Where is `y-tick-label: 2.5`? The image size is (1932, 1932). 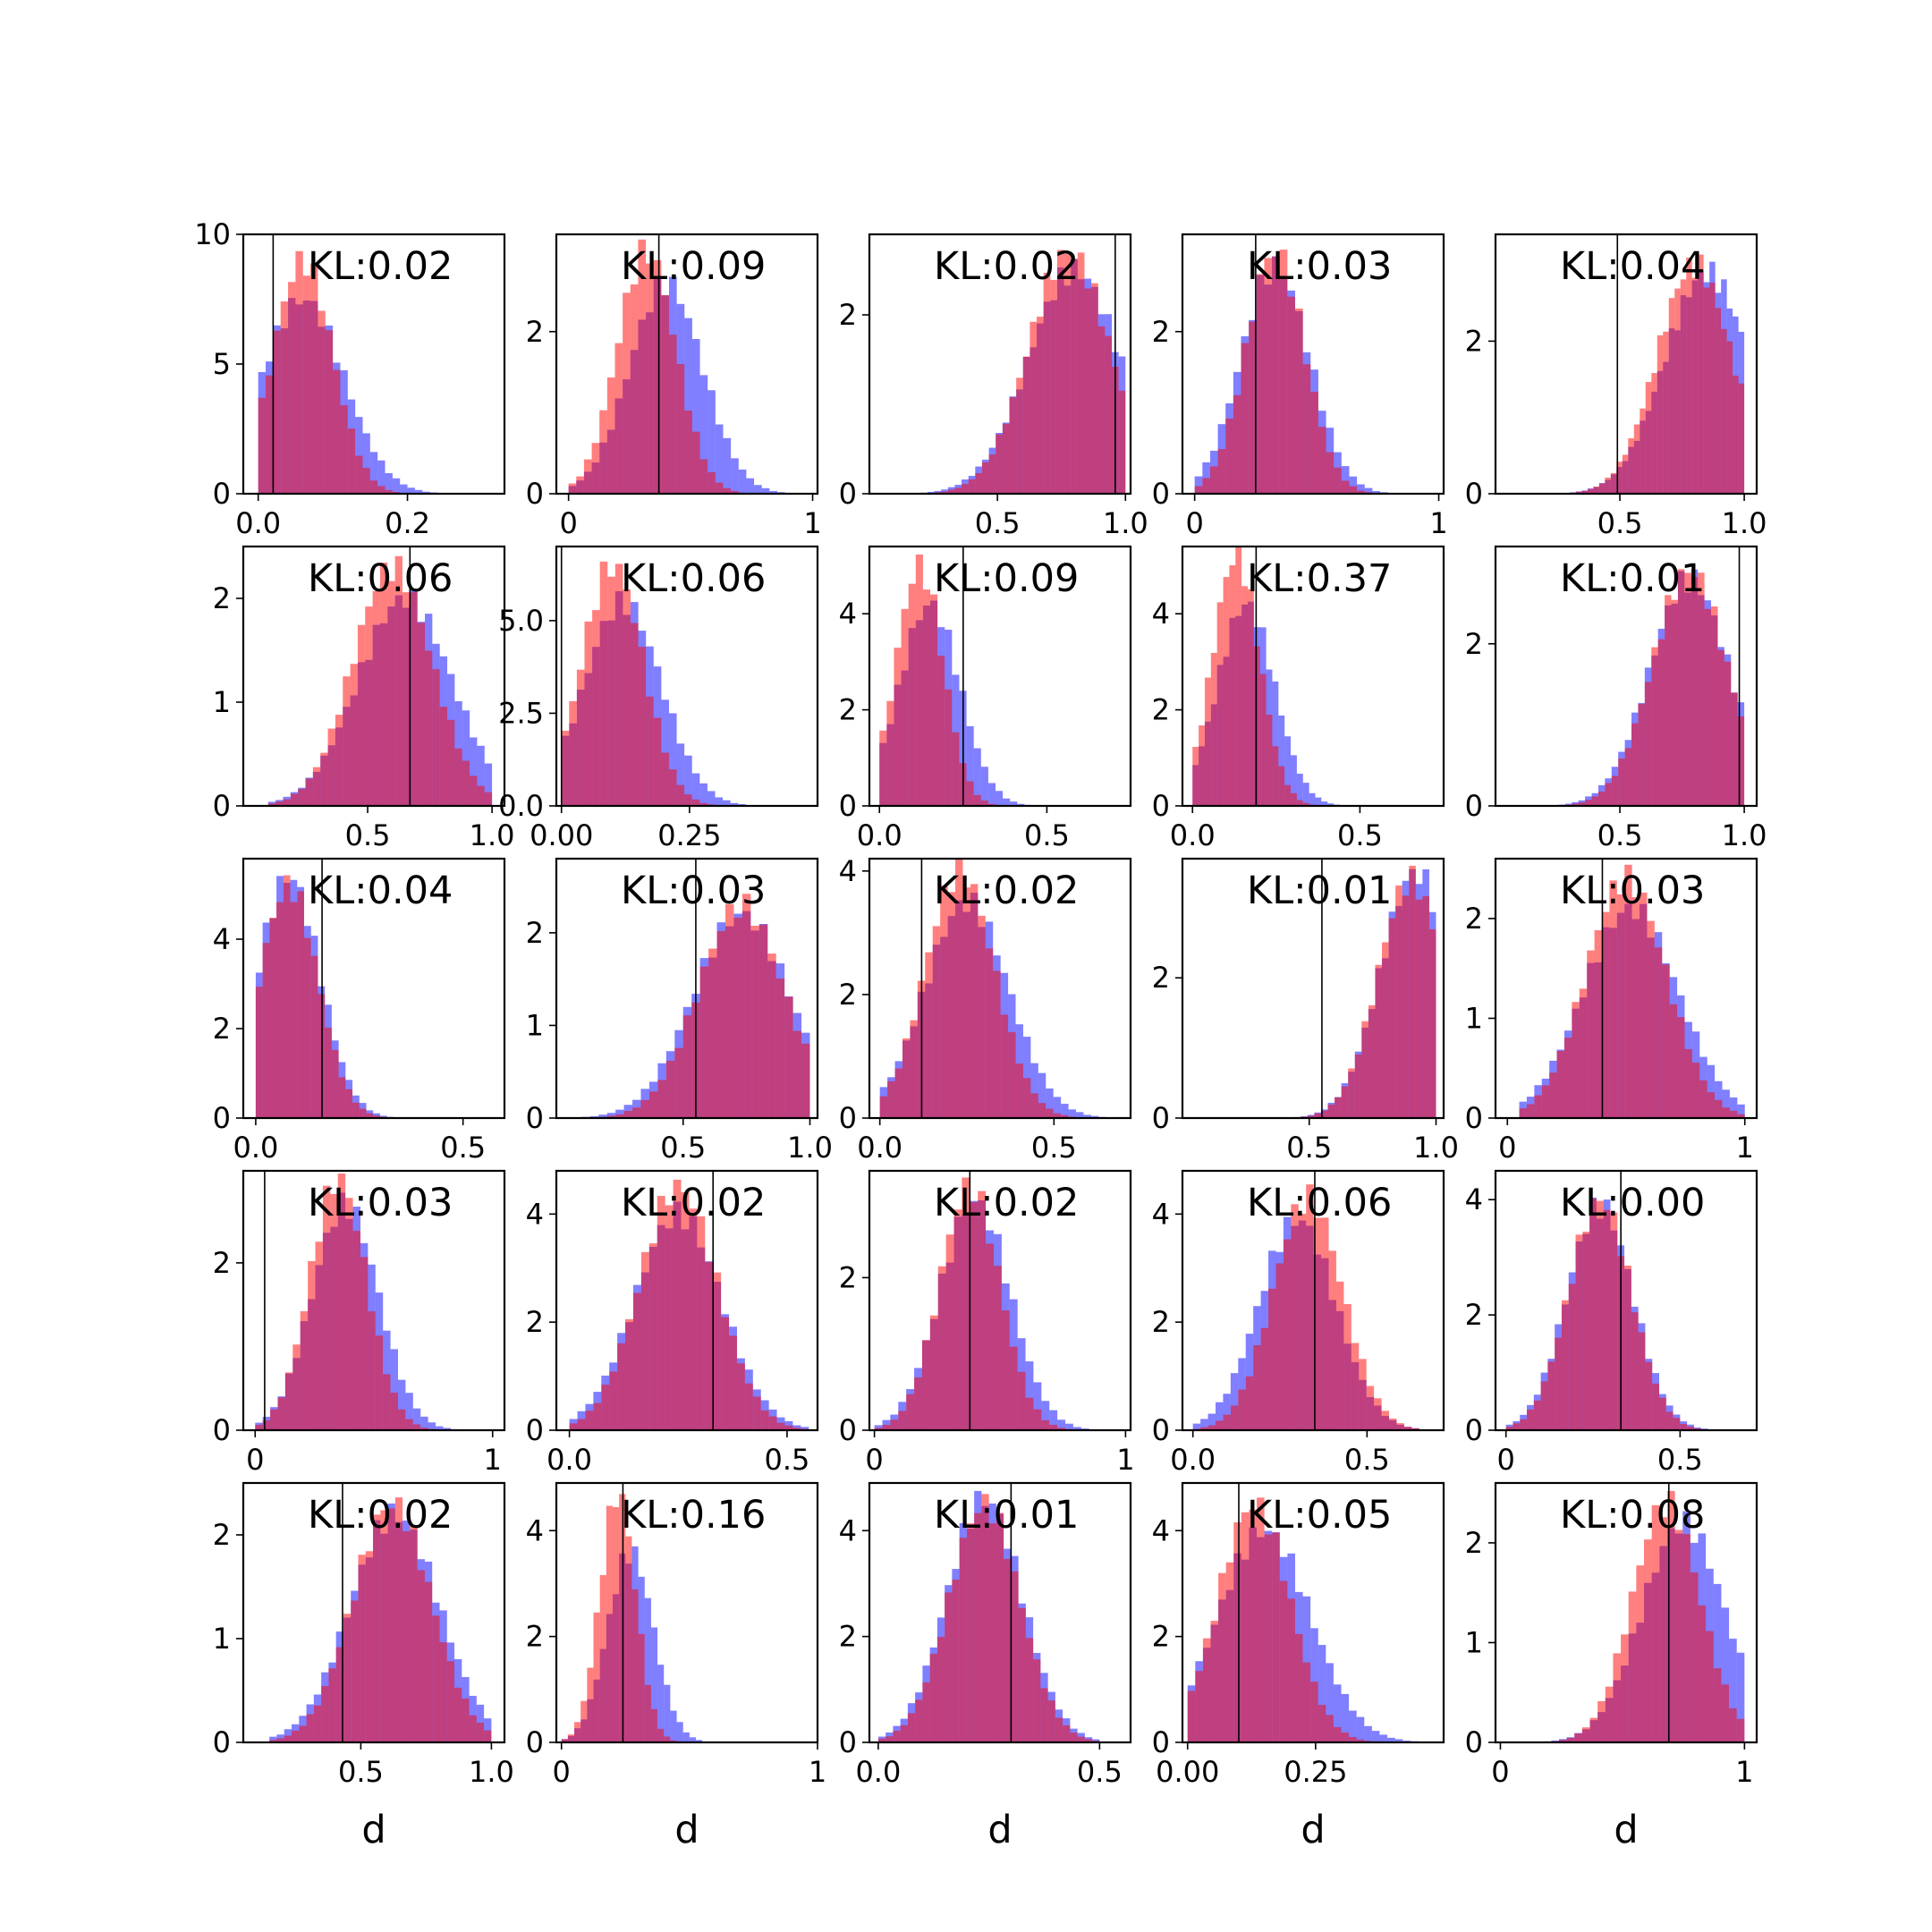 y-tick-label: 2.5 is located at coordinates (521, 713).